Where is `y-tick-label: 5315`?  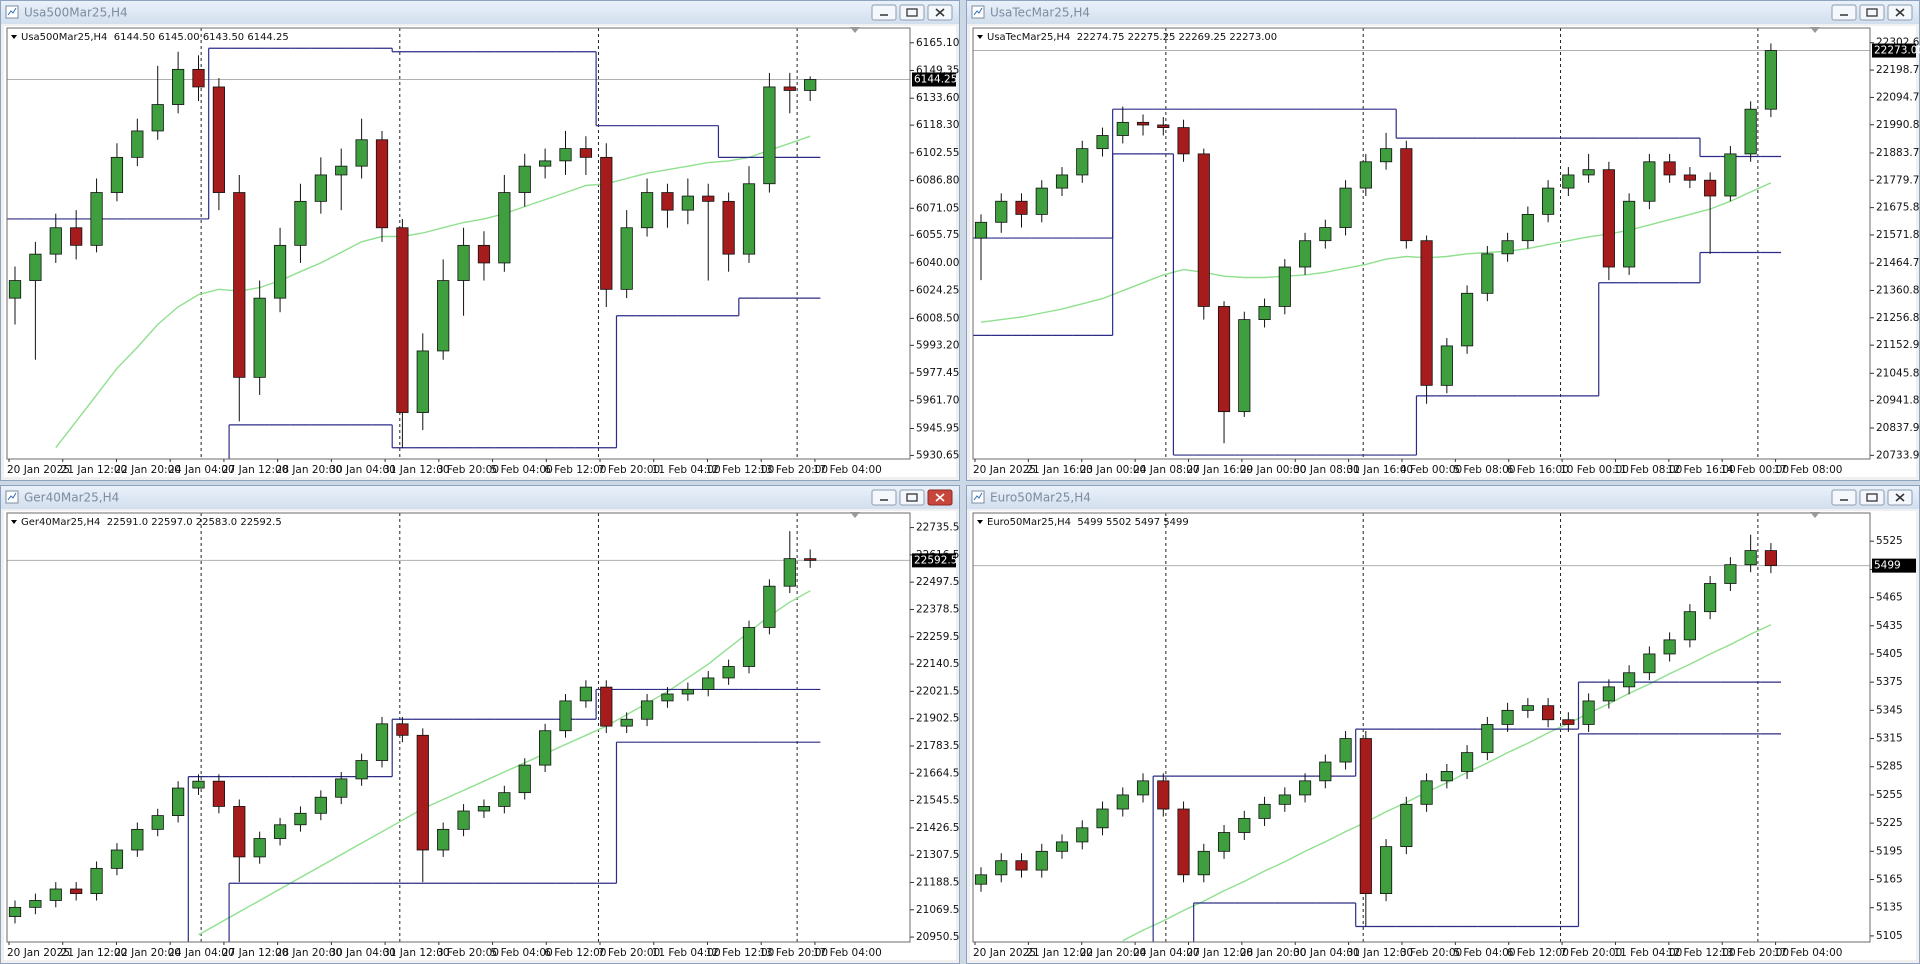
y-tick-label: 5315 is located at coordinates (1889, 739).